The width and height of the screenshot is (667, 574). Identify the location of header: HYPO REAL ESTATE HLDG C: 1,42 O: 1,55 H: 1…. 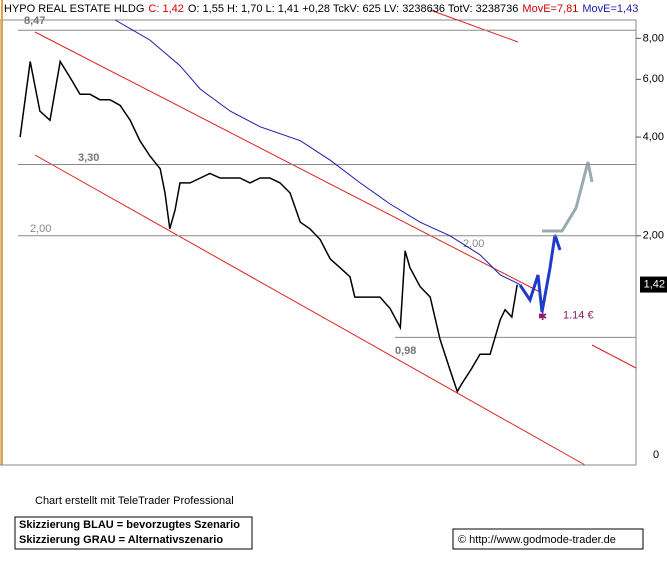
(321, 9).